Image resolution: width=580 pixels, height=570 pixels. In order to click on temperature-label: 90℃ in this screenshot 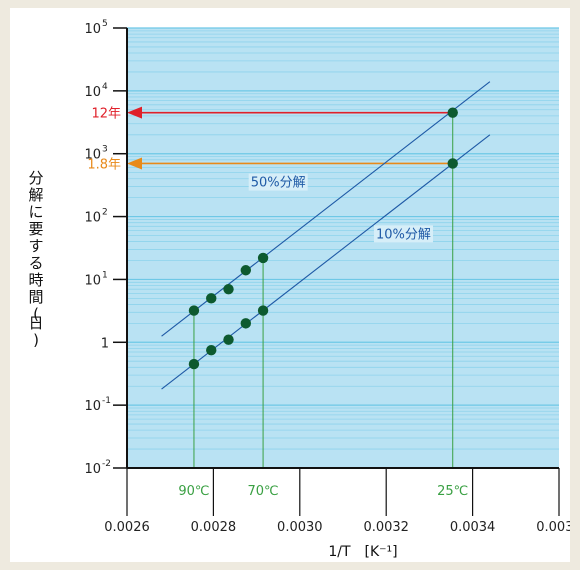, I will do `click(193, 491)`.